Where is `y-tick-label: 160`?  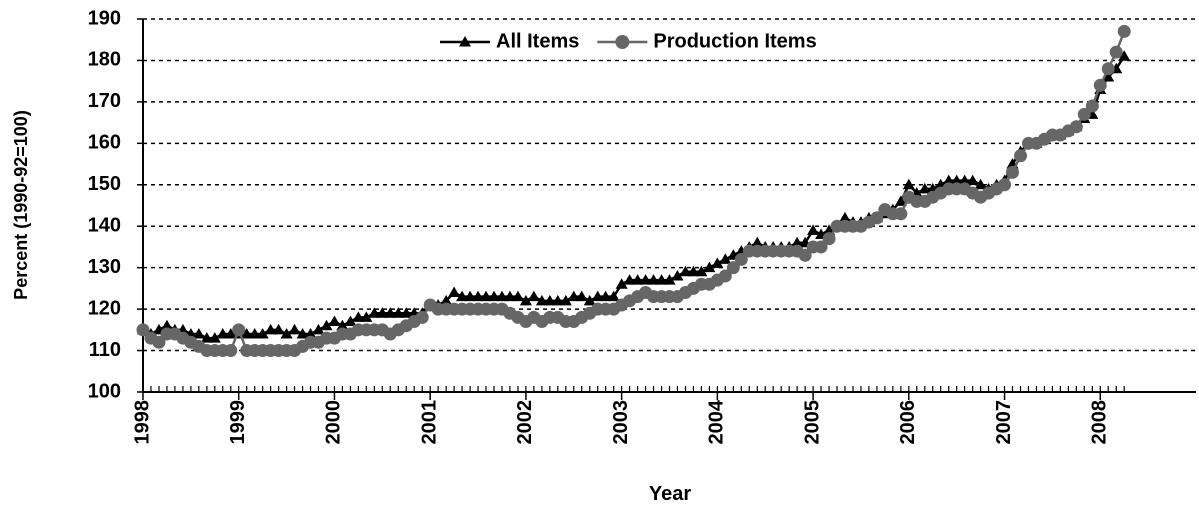 y-tick-label: 160 is located at coordinates (104, 143).